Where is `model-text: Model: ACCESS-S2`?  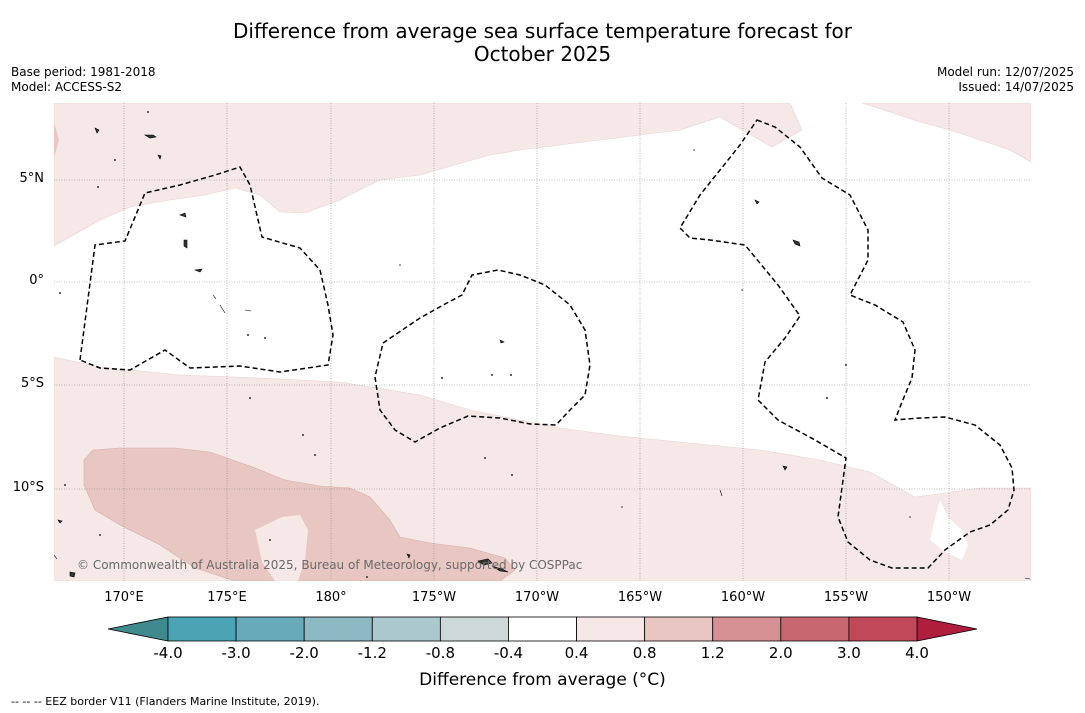 model-text: Model: ACCESS-S2 is located at coordinates (67, 87).